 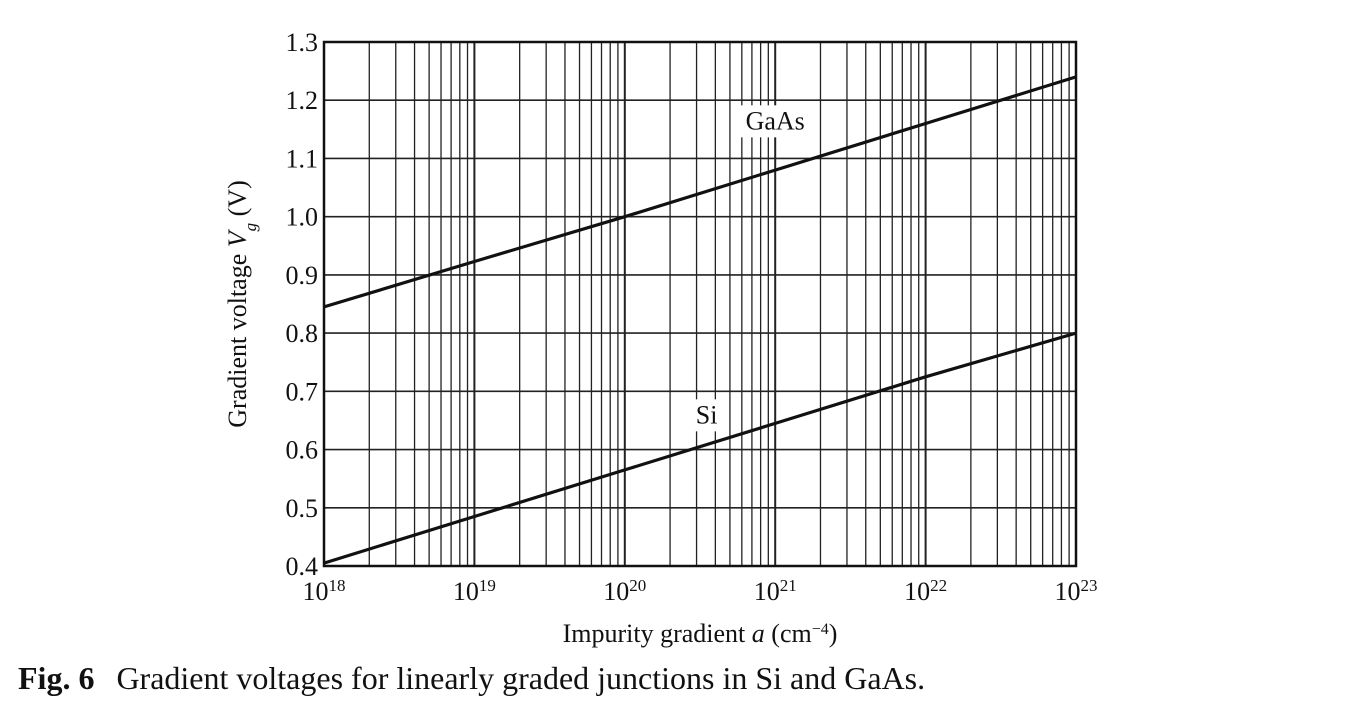 I want to click on y-axis-label: Gradient voltage Vg (V), so click(x=241, y=303).